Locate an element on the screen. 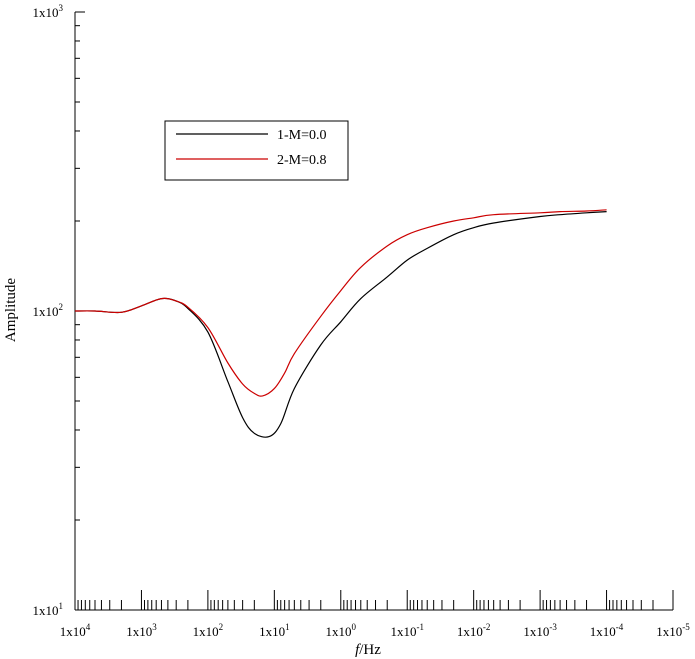 The image size is (695, 659). x-tick-label: 1x10⁻⁴ is located at coordinates (607, 630).